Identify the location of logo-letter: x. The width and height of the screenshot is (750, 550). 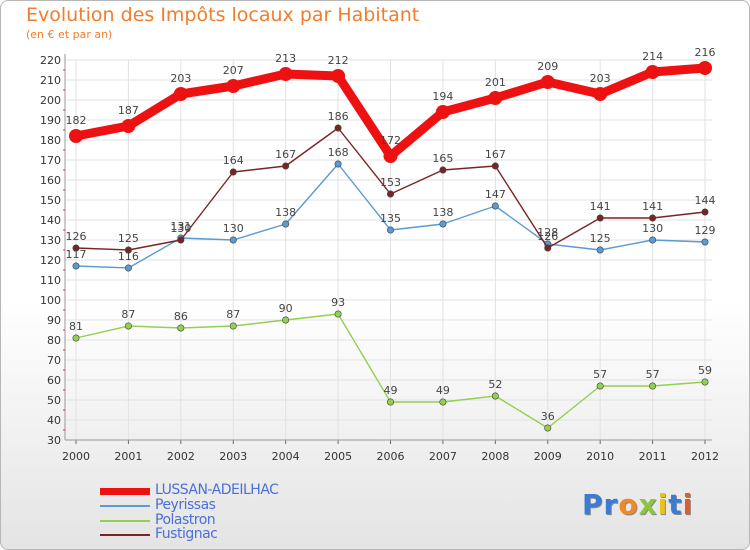
(648, 504).